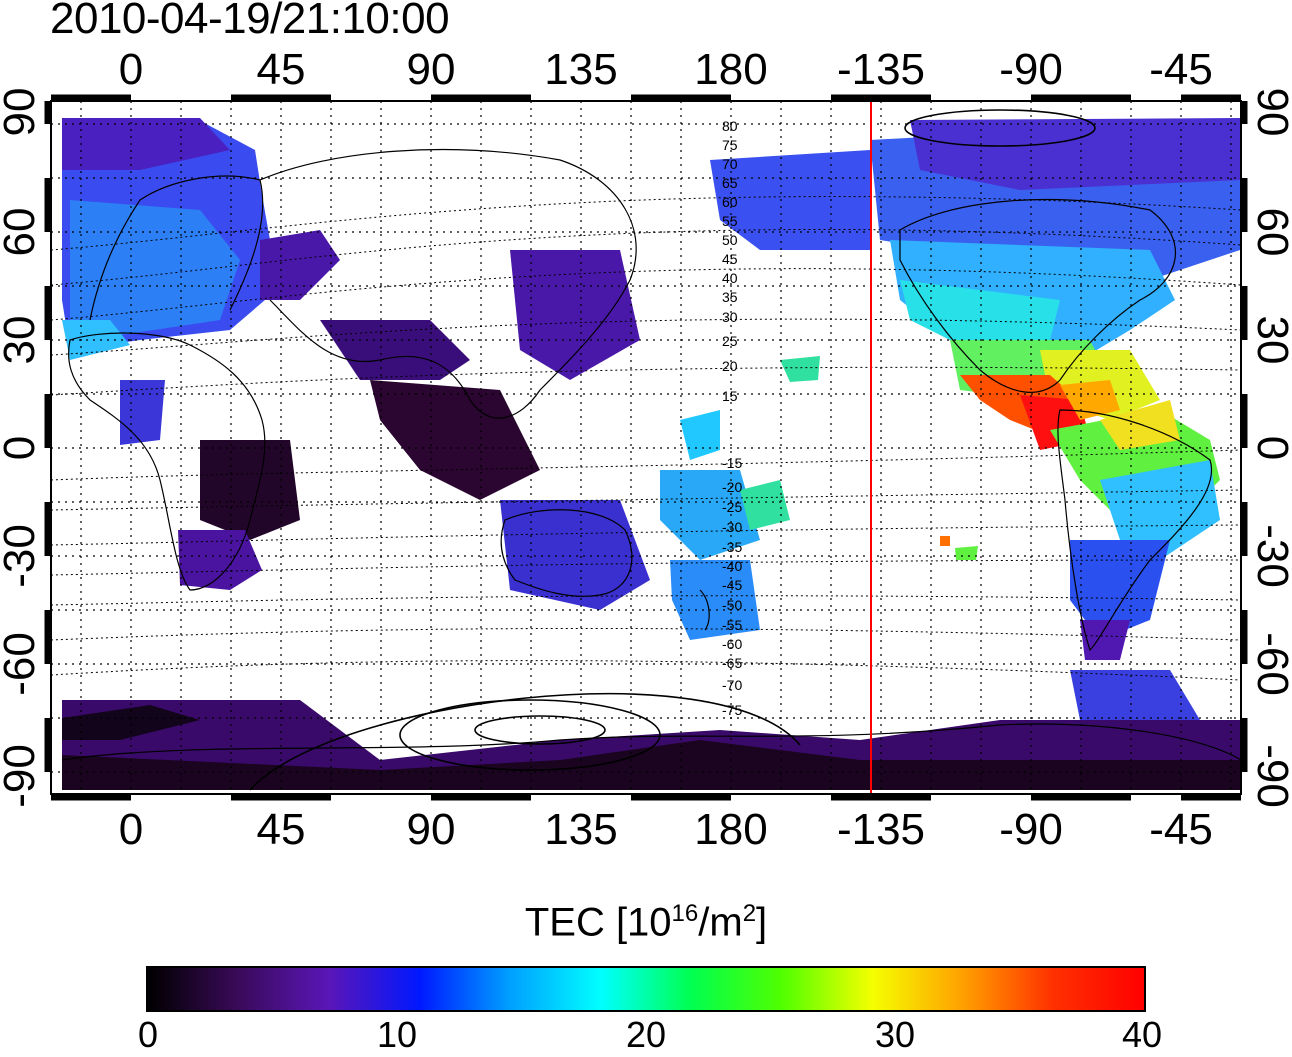  What do you see at coordinates (1270, 340) in the screenshot?
I see `right-tick-label: 30` at bounding box center [1270, 340].